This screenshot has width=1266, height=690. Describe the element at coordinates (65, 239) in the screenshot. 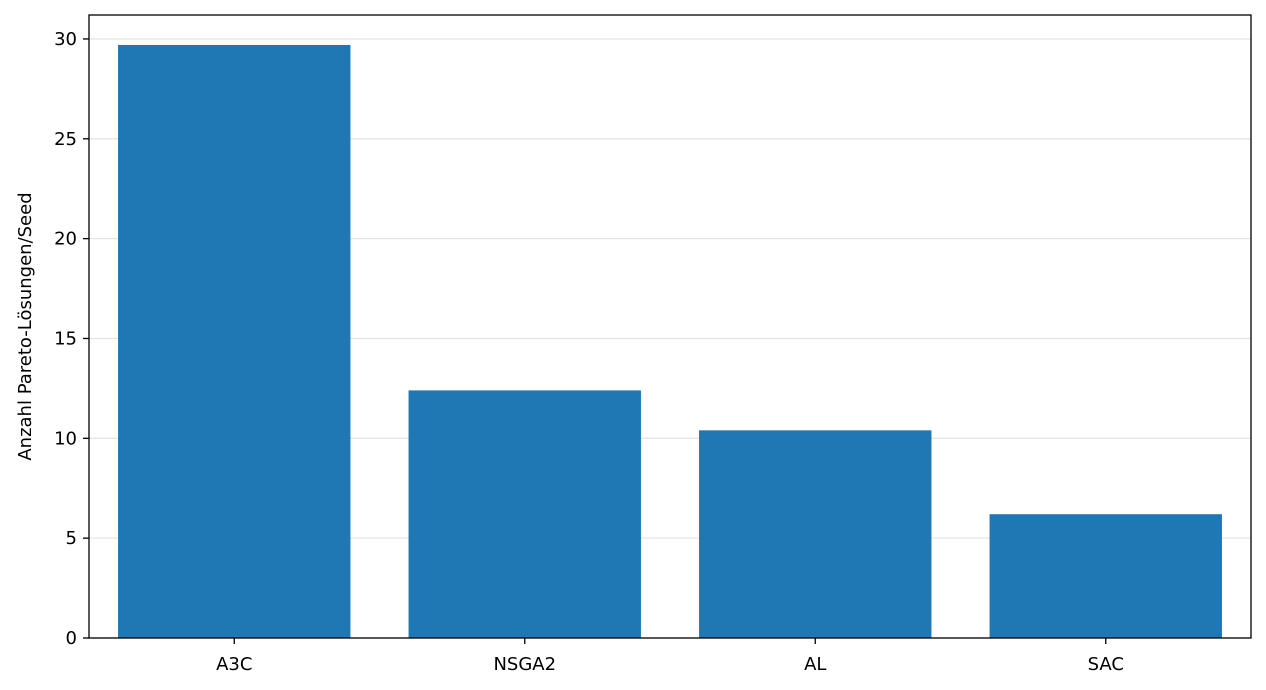

I see `y-tick-label: 20` at that location.